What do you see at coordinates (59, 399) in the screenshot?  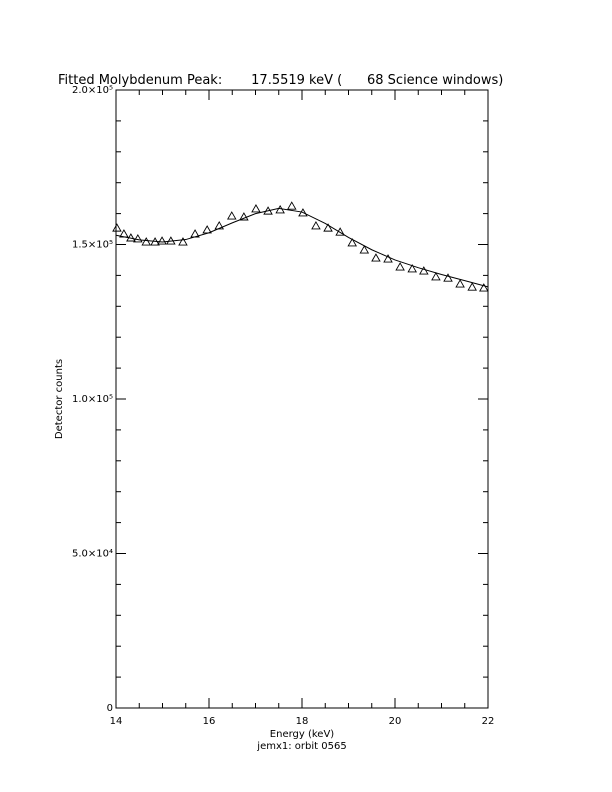 I see `y-axis-label: Detector counts` at bounding box center [59, 399].